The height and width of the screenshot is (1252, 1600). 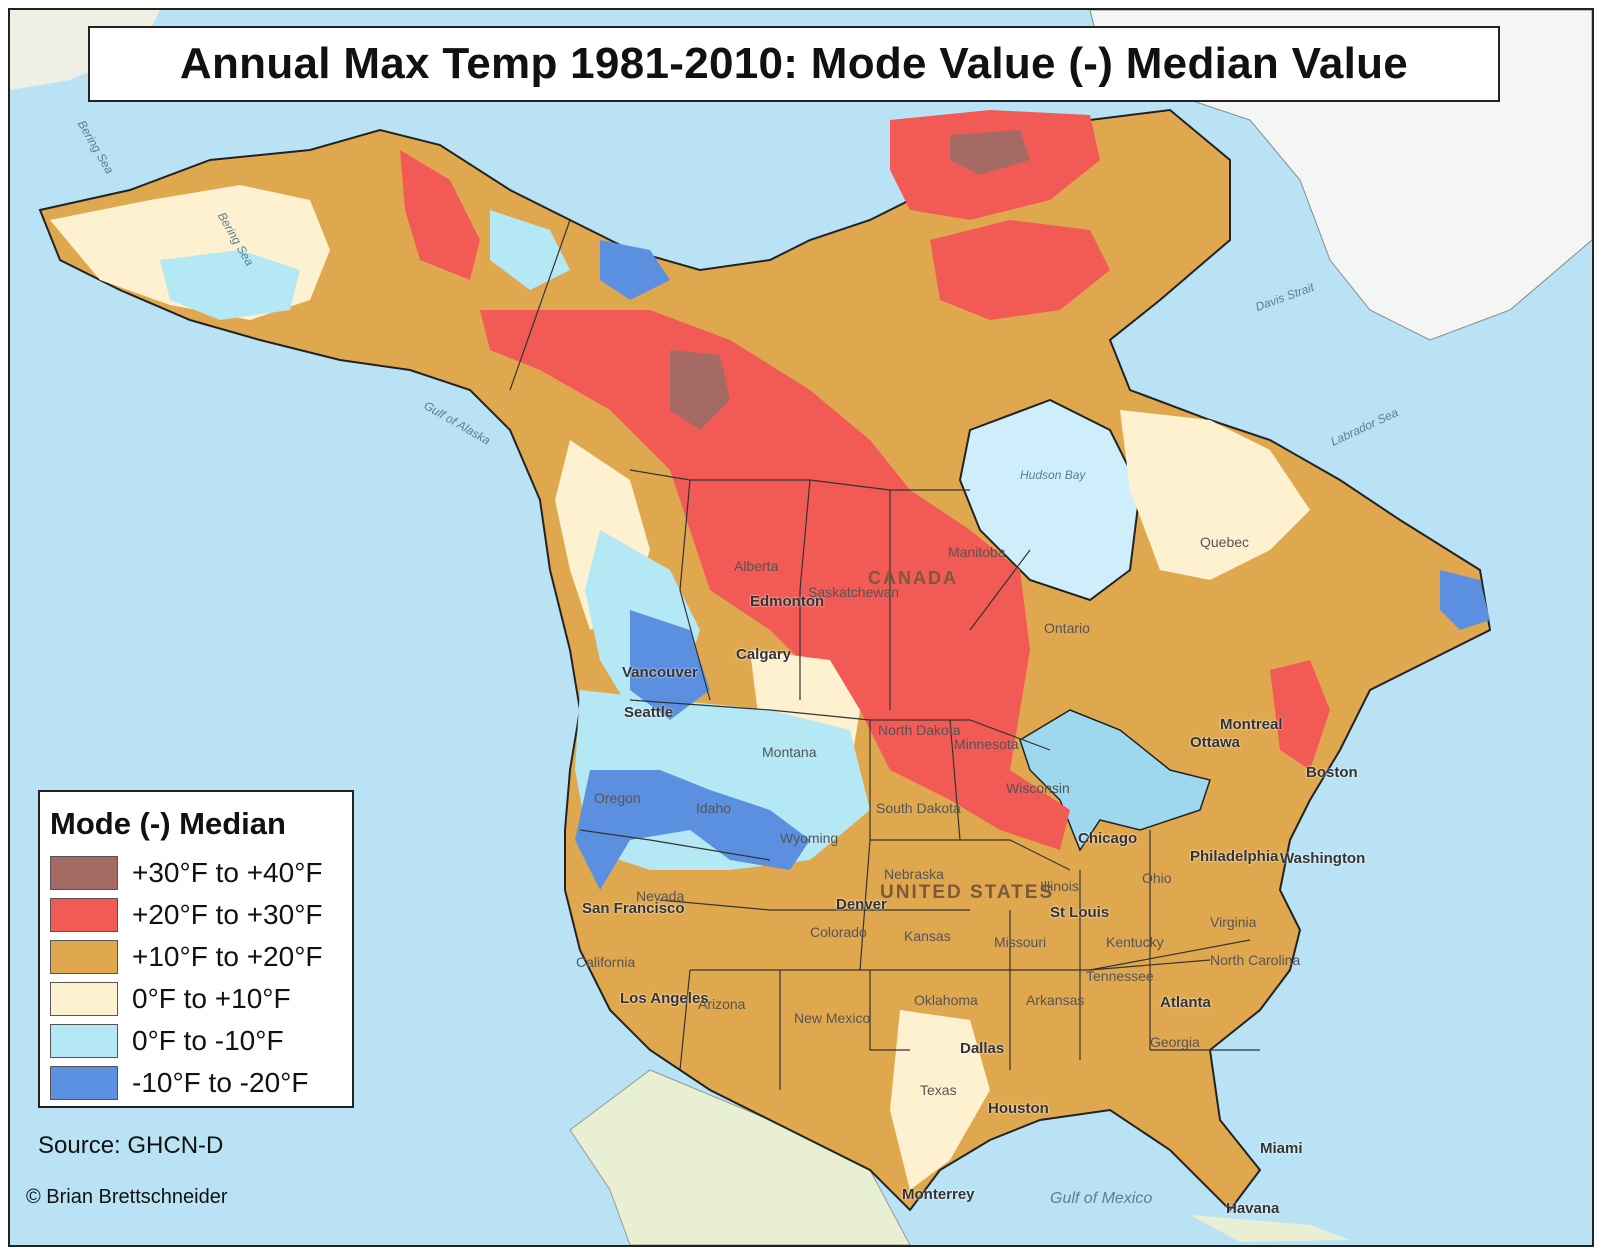 I want to click on zone-red-baffin, so click(x=1020, y=270).